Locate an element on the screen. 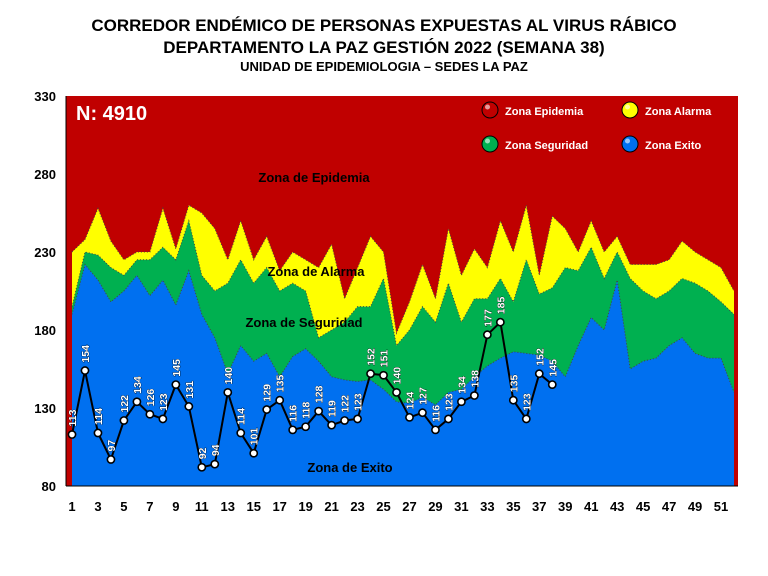 This screenshot has width=768, height=576. data-label: 131 is located at coordinates (190, 390).